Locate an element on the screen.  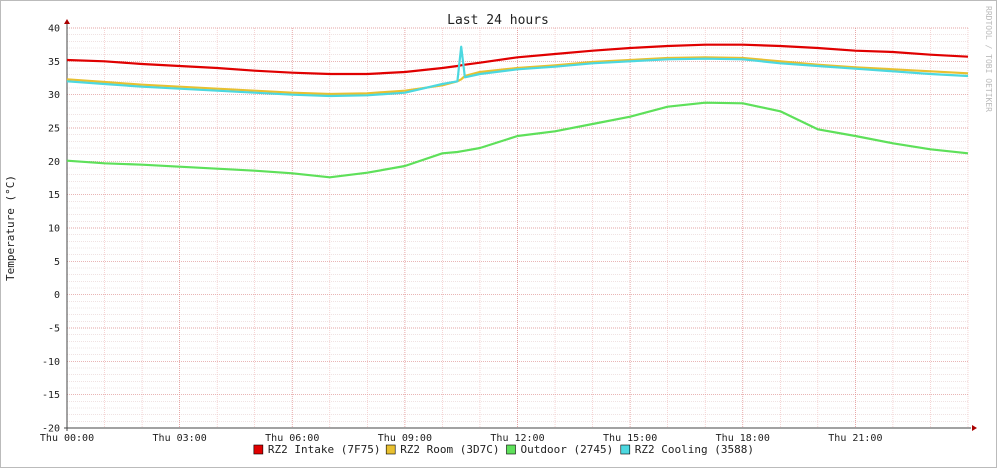
y-tick-label: 25 is located at coordinates (54, 129).